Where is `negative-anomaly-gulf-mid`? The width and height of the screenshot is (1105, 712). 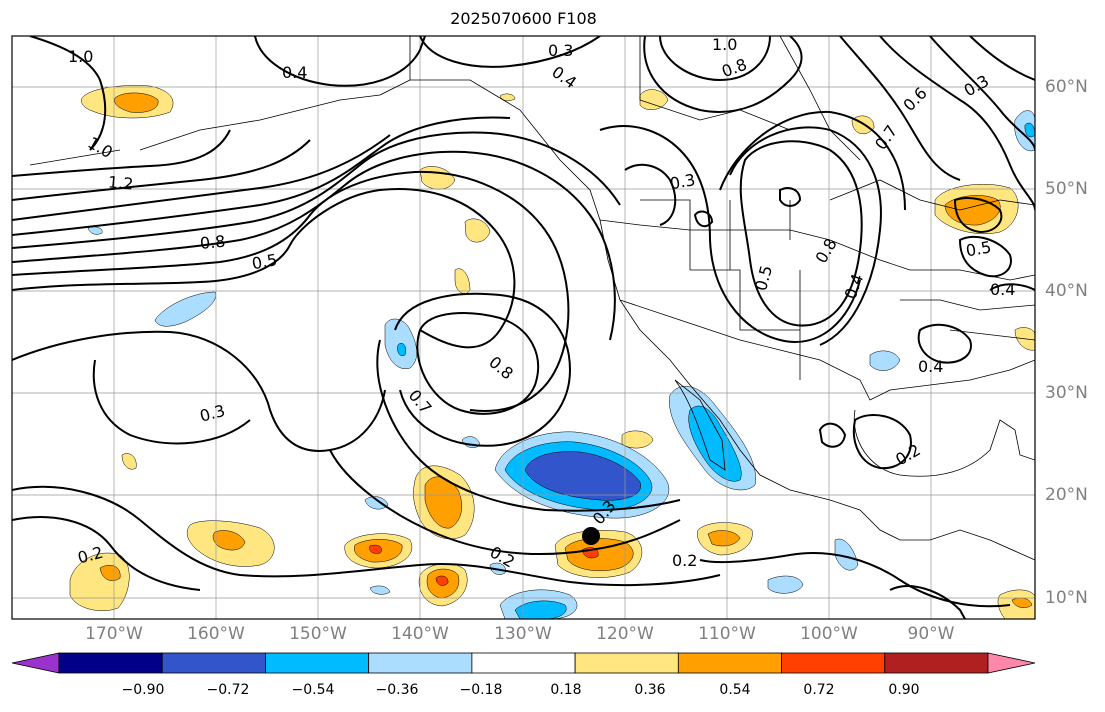
negative-anomaly-gulf-mid is located at coordinates (715, 443).